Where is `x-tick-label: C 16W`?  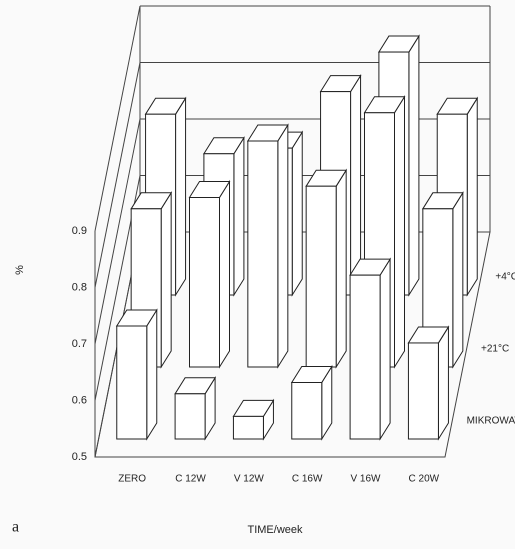 x-tick-label: C 16W is located at coordinates (307, 479).